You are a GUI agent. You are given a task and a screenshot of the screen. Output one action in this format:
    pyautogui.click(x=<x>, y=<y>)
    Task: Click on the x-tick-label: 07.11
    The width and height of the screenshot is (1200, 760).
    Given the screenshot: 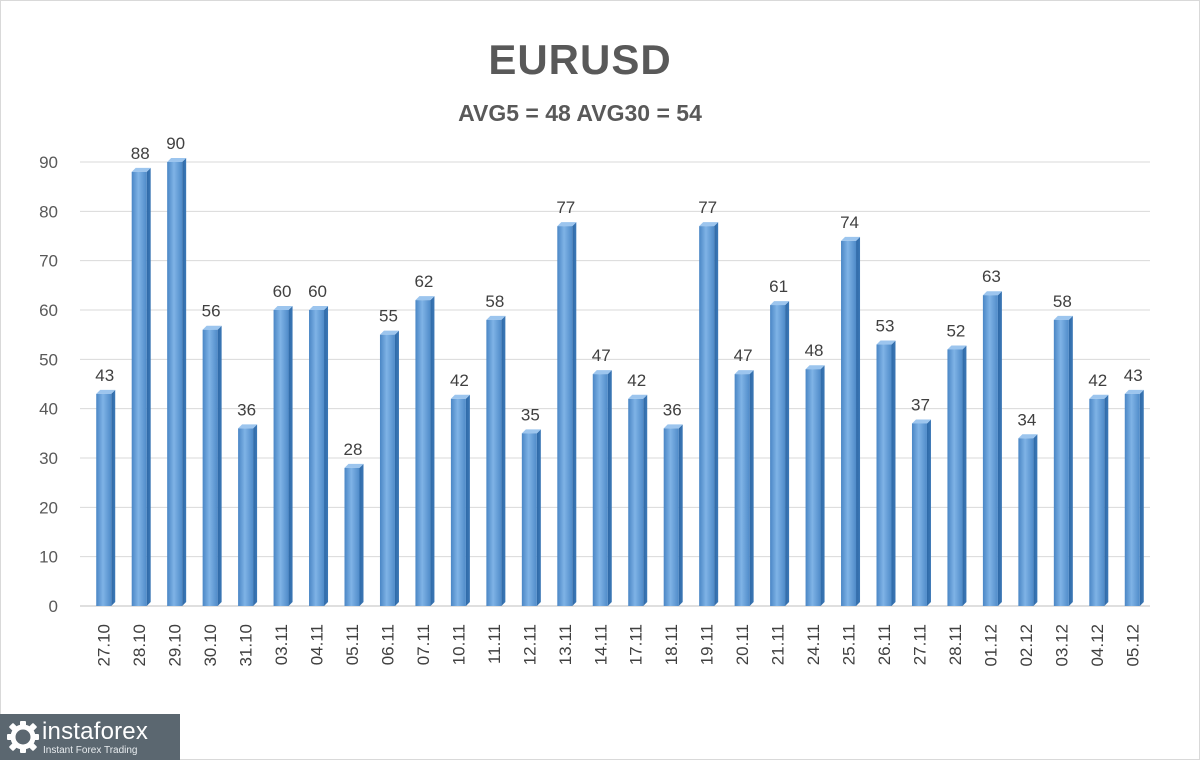 What is the action you would take?
    pyautogui.click(x=423, y=644)
    